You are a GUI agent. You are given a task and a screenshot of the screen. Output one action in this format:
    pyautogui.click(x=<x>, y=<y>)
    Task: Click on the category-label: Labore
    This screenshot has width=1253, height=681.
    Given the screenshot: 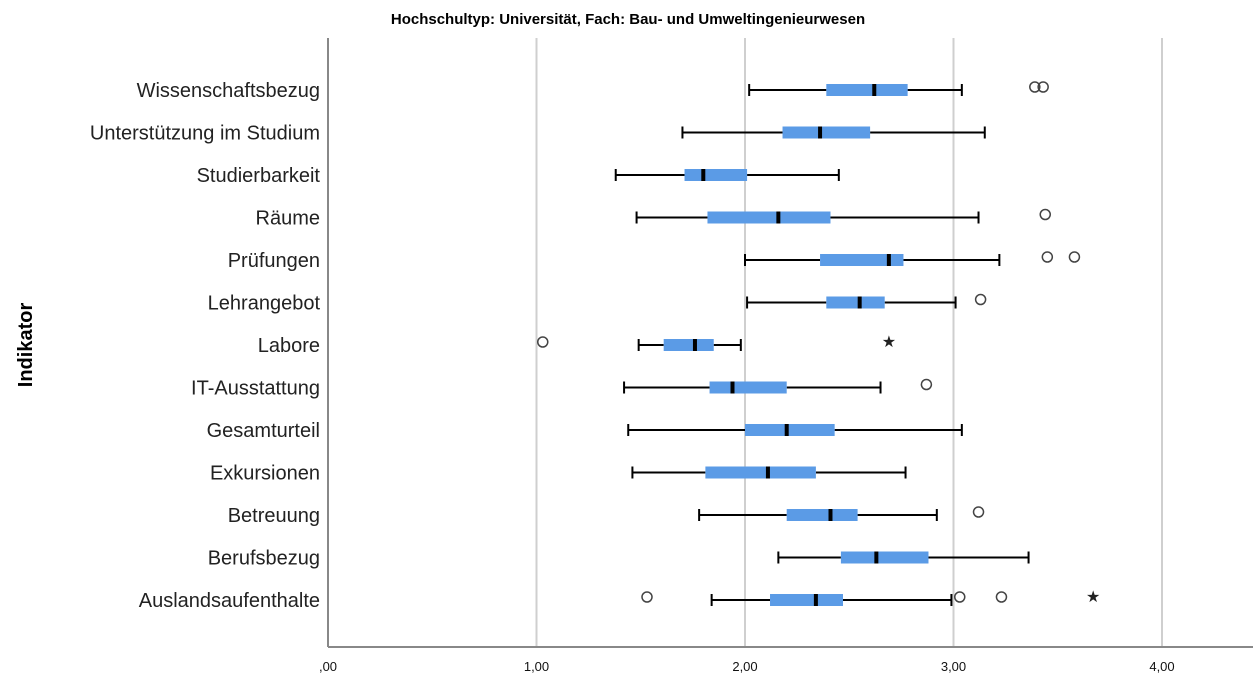 What is the action you would take?
    pyautogui.click(x=289, y=346)
    